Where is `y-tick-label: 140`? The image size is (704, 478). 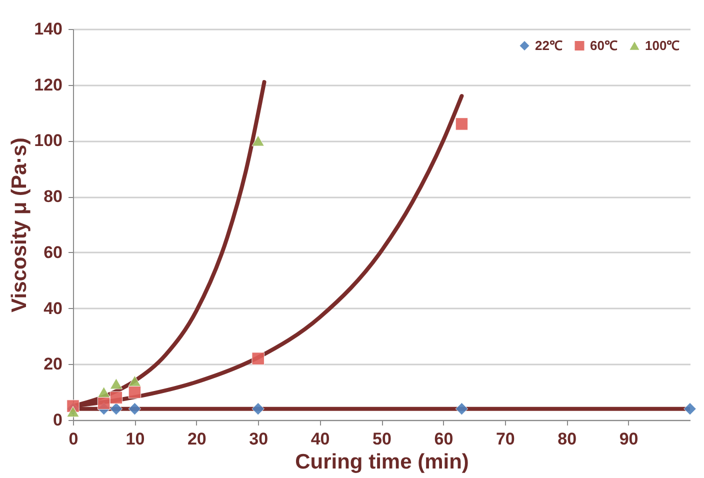
y-tick-label: 140 is located at coordinates (48, 29).